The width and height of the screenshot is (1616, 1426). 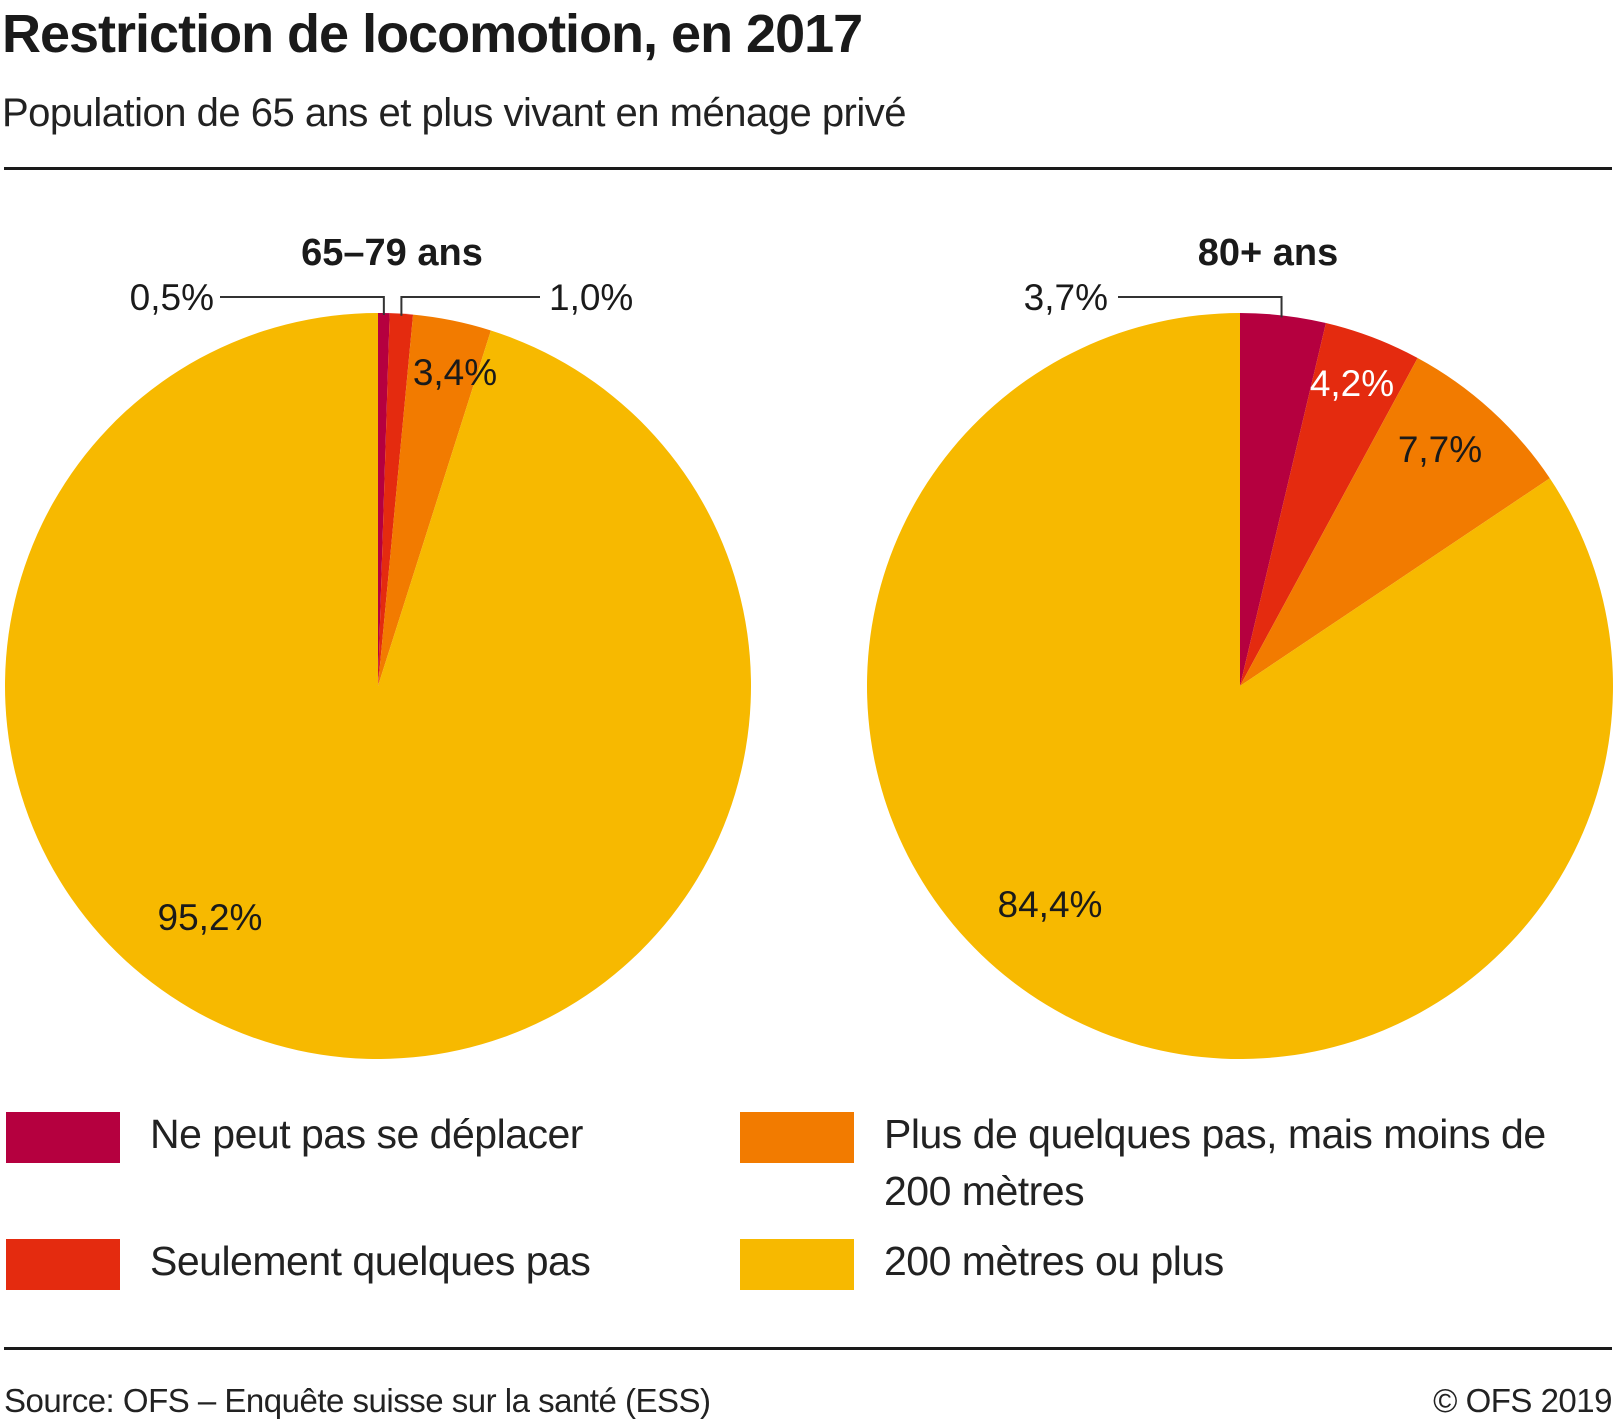 What do you see at coordinates (370, 1261) in the screenshot?
I see `legend-label: Seulement quelques pas` at bounding box center [370, 1261].